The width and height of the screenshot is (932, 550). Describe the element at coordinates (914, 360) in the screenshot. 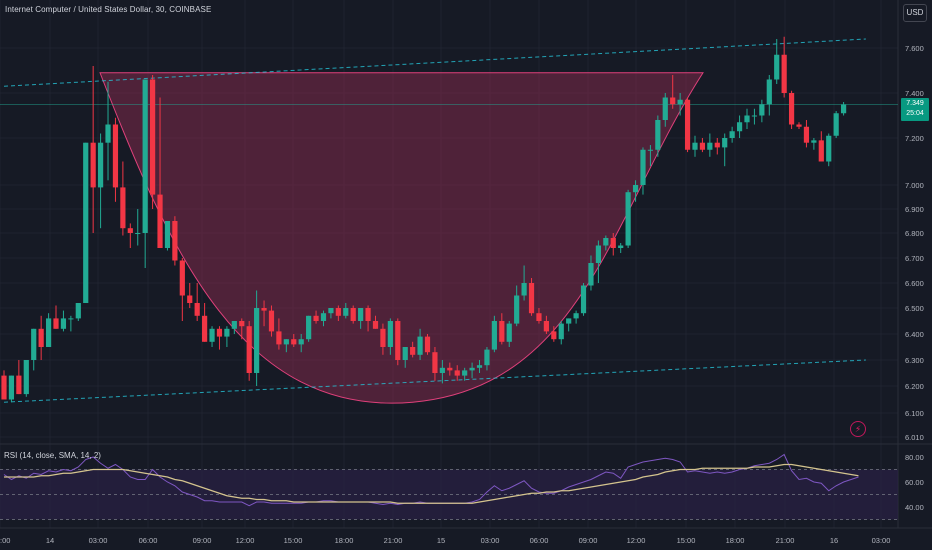

I see `price-tick-label: 6.300` at that location.